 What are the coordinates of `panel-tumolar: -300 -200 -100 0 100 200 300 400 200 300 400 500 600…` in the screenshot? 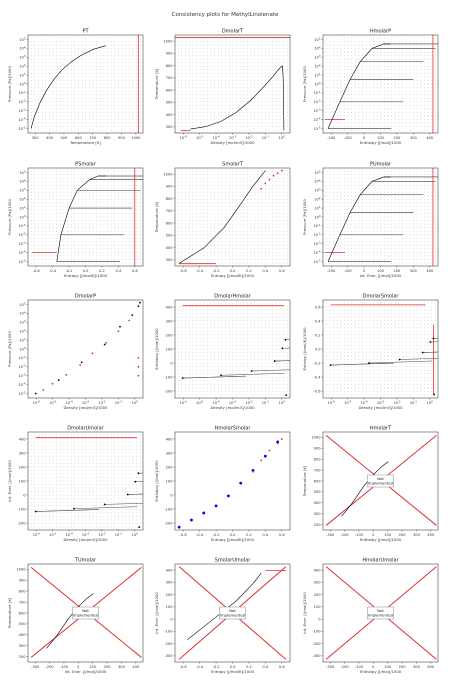 It's located at (75, 616).